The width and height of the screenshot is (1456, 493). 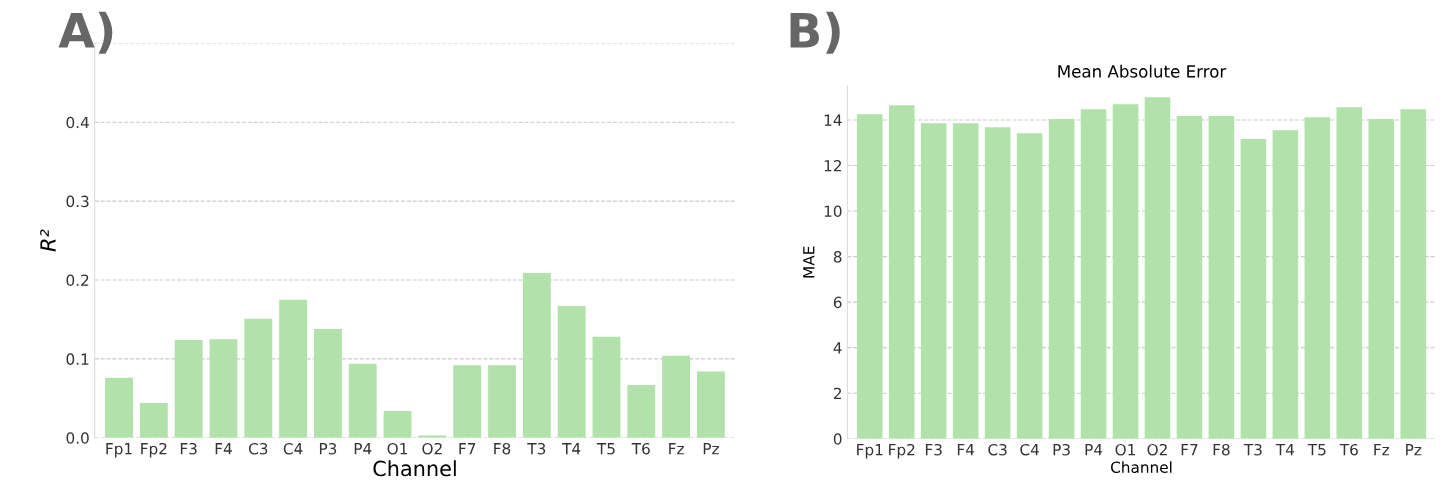 I want to click on y-tick-label: 0.0, so click(x=77, y=438).